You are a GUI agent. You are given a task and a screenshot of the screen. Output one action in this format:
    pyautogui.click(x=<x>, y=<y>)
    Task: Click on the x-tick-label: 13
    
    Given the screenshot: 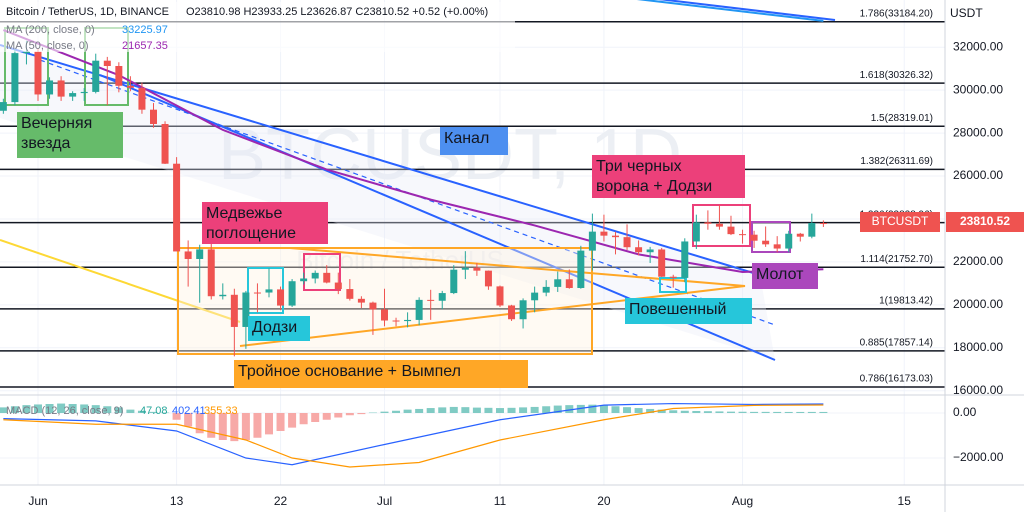 What is the action you would take?
    pyautogui.click(x=177, y=501)
    